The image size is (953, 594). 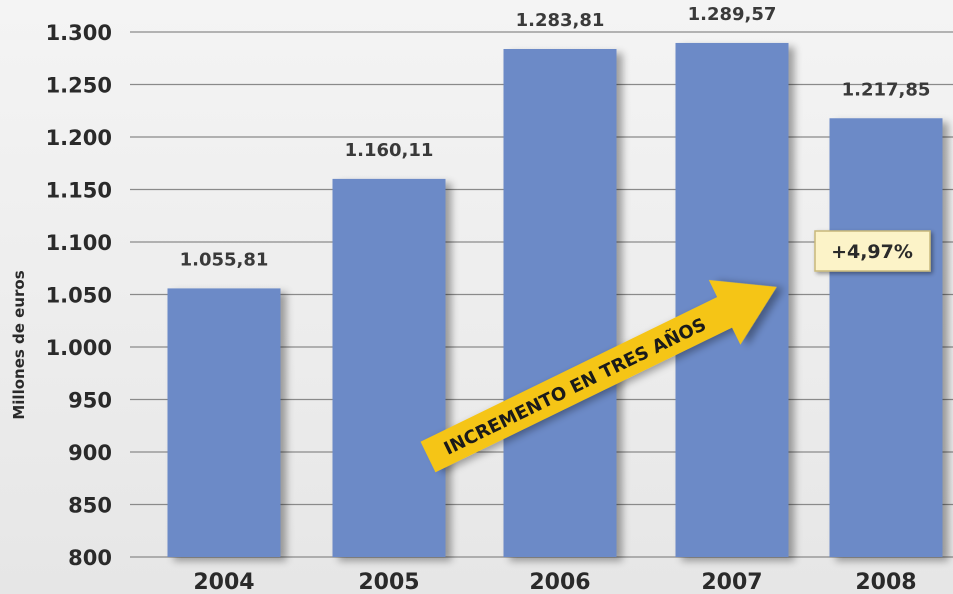 I want to click on arrow-shape, so click(x=598, y=376).